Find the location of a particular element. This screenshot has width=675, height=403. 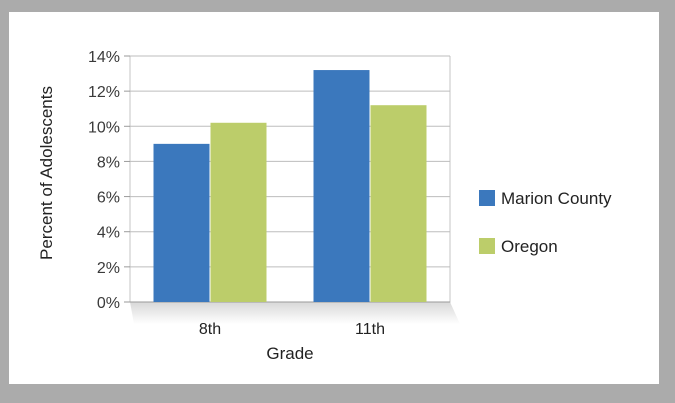

bar-marion-county-11th is located at coordinates (341, 186).